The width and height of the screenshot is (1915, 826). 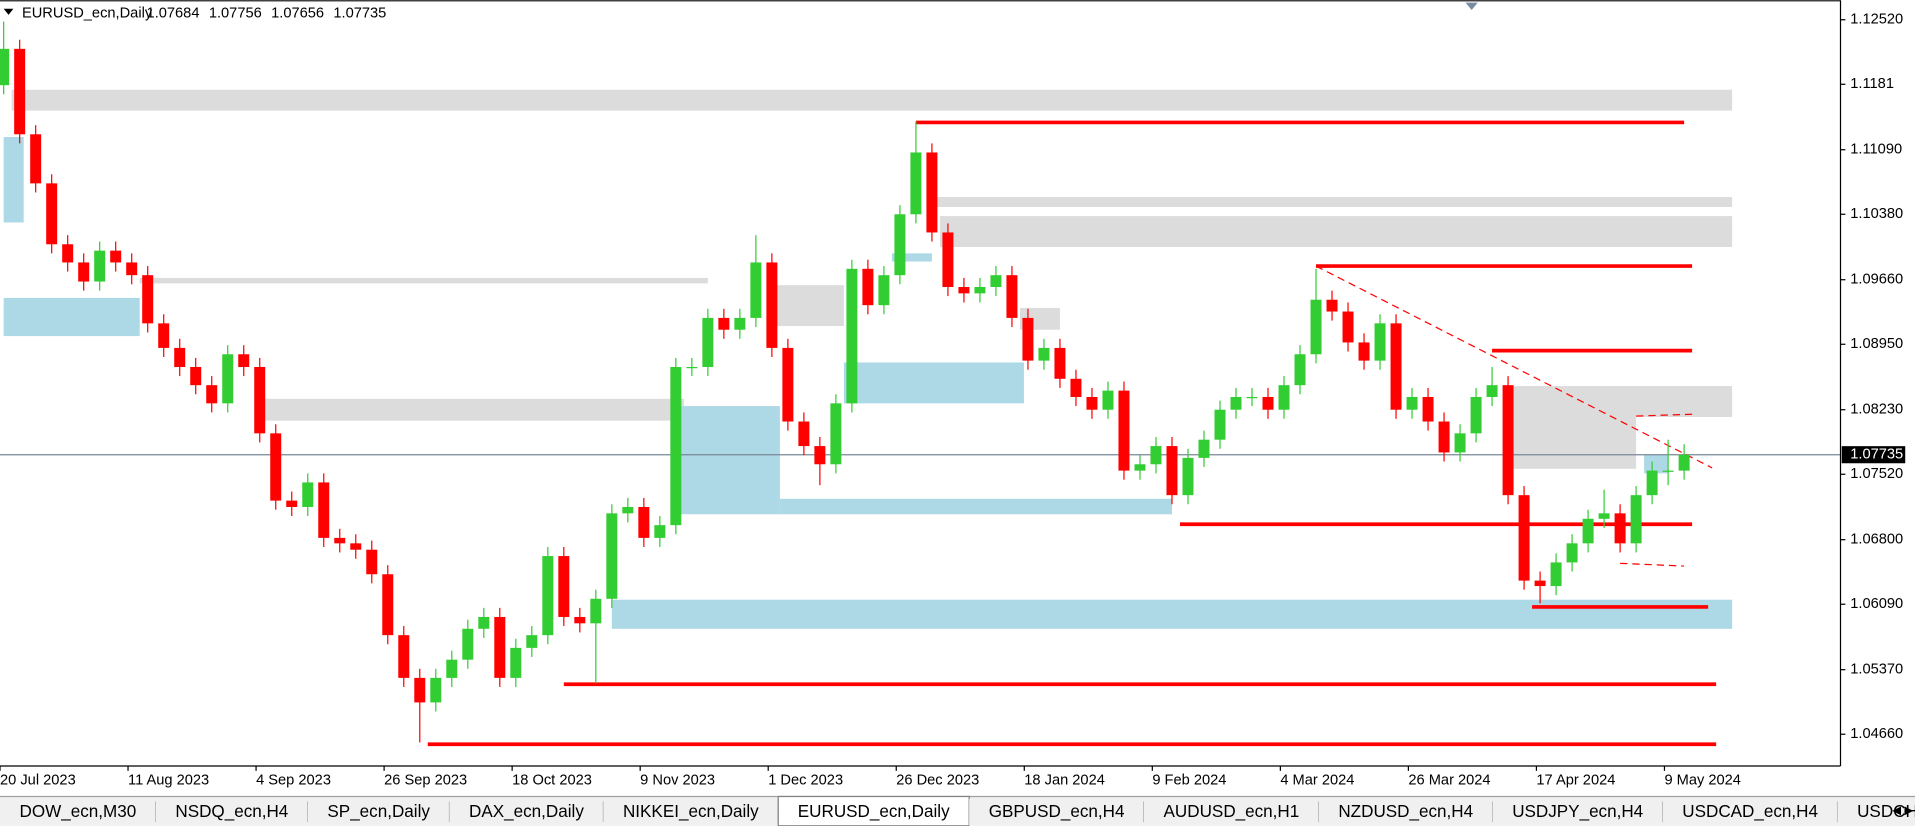 I want to click on y-tick-label: 1.12520, so click(x=1876, y=20).